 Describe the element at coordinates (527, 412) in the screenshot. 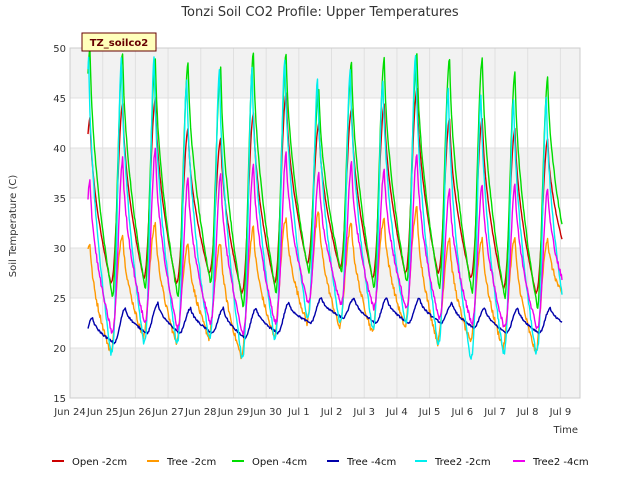

I see `x-tick-label: Jul 8` at that location.